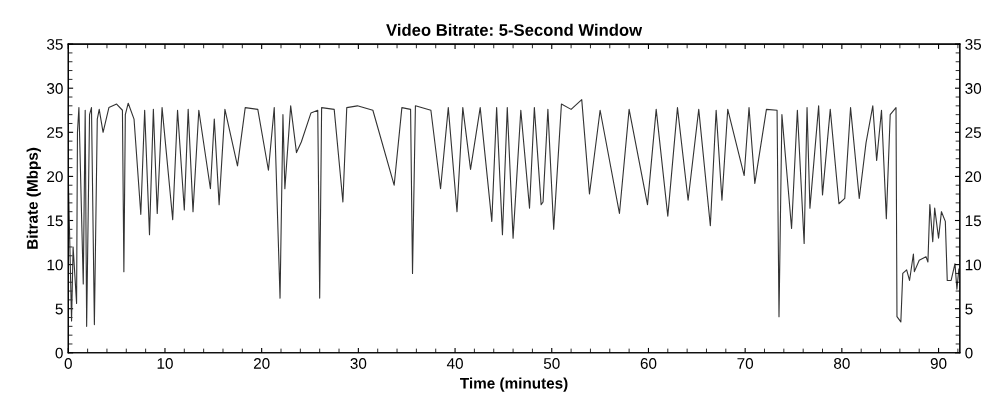 This screenshot has height=420, width=1004. Describe the element at coordinates (551, 363) in the screenshot. I see `x-tick-label: 50` at that location.